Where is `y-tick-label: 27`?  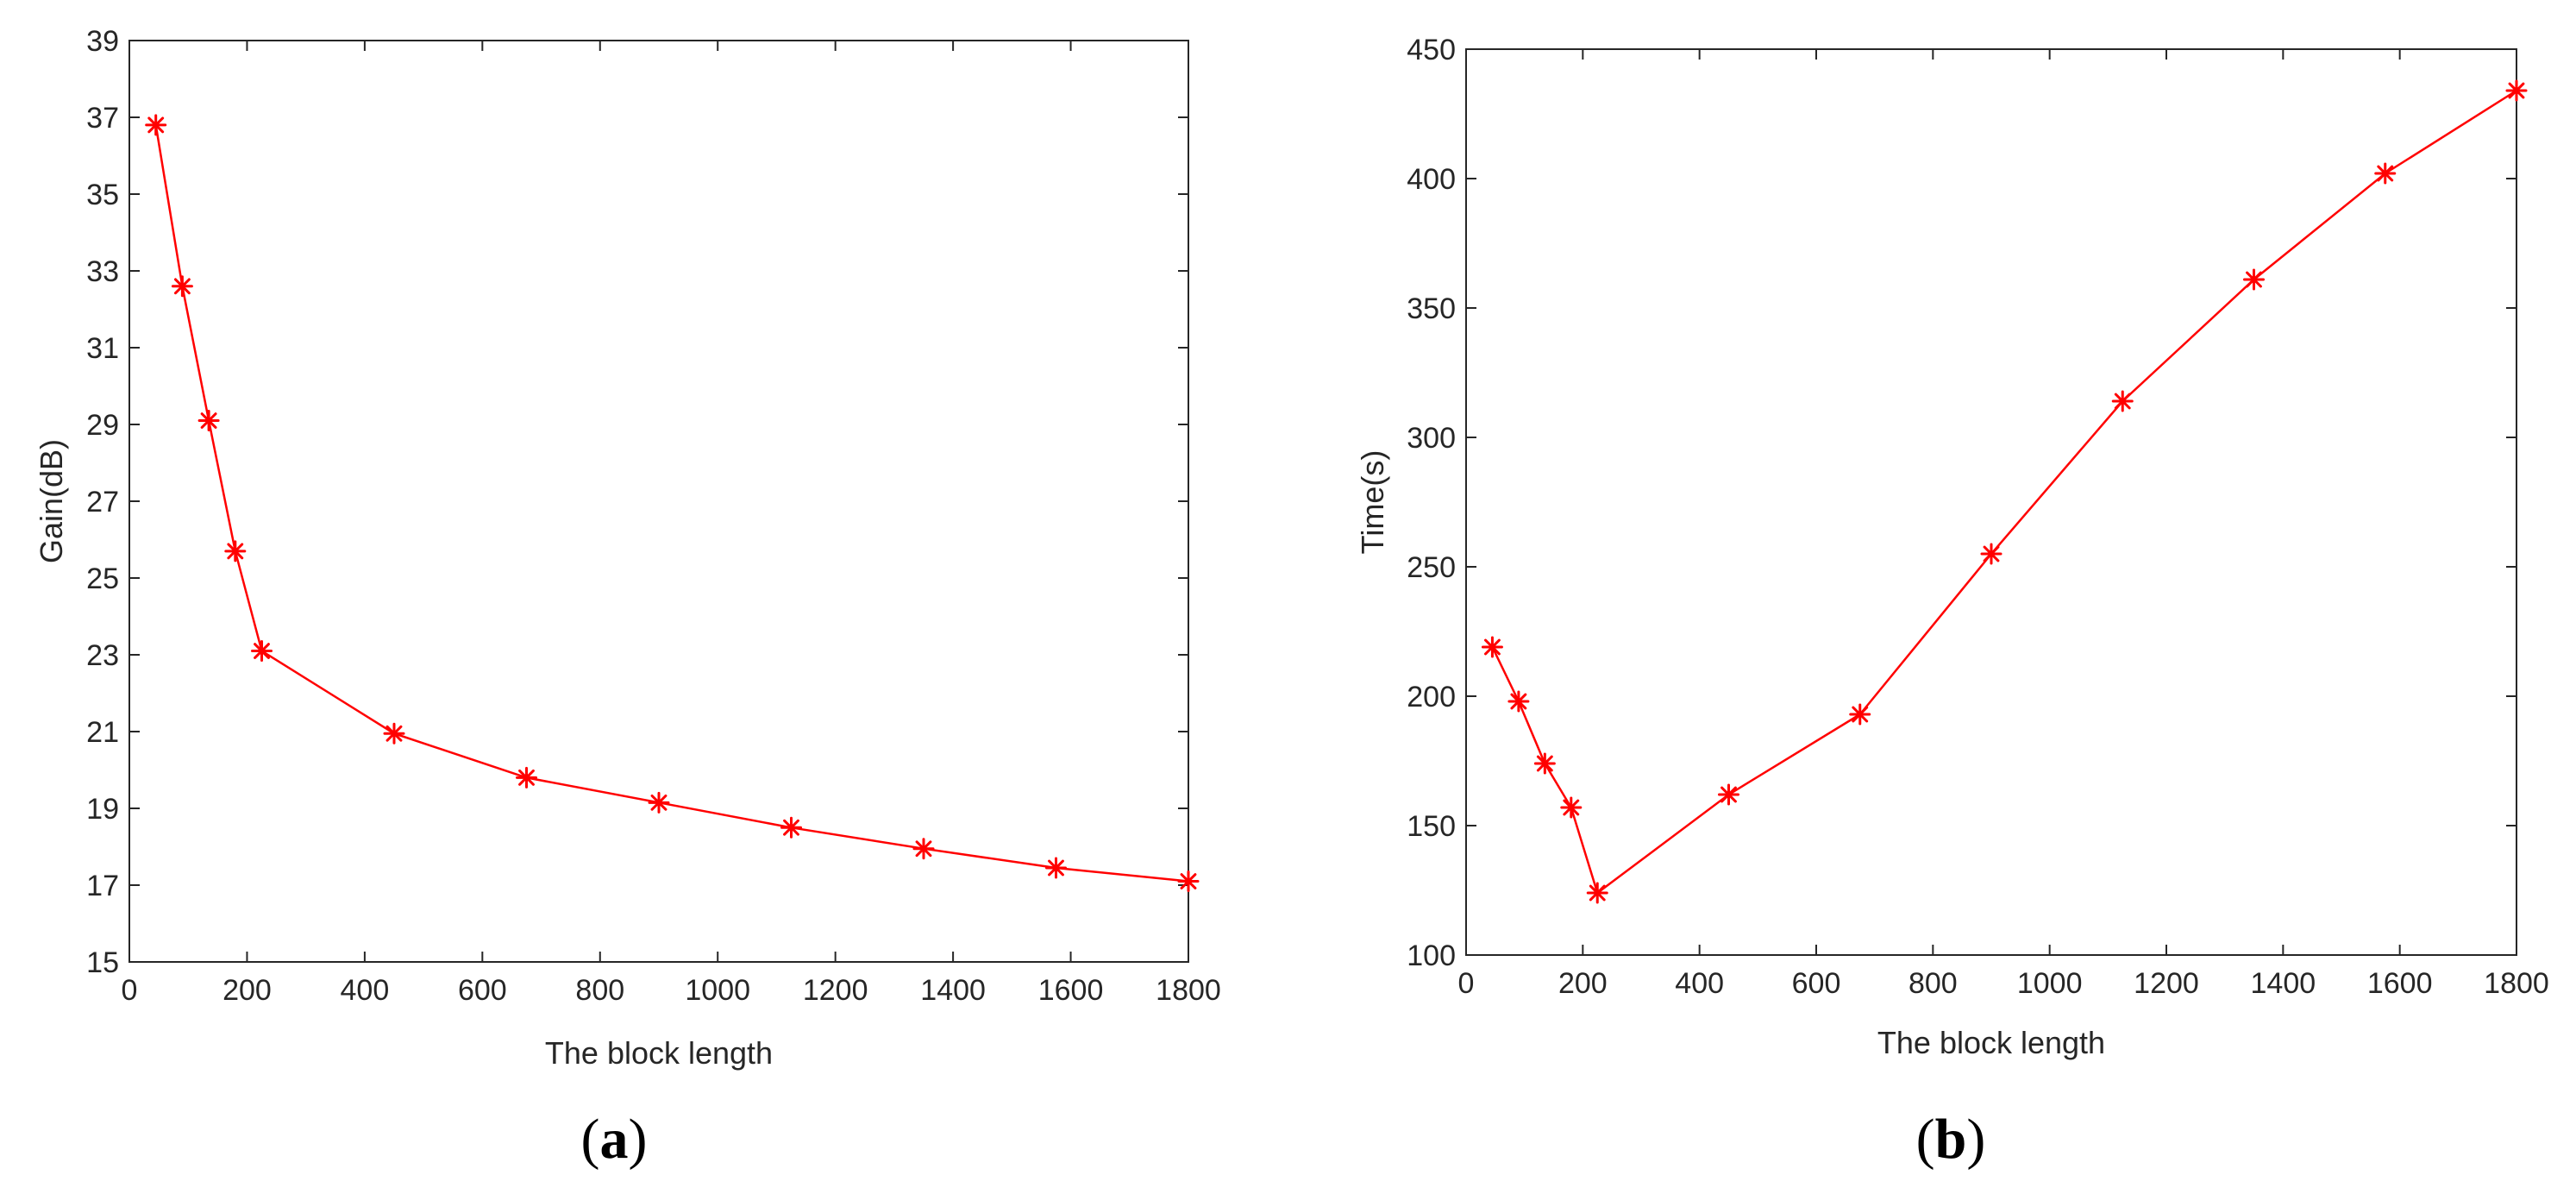
y-tick-label: 27 is located at coordinates (102, 502).